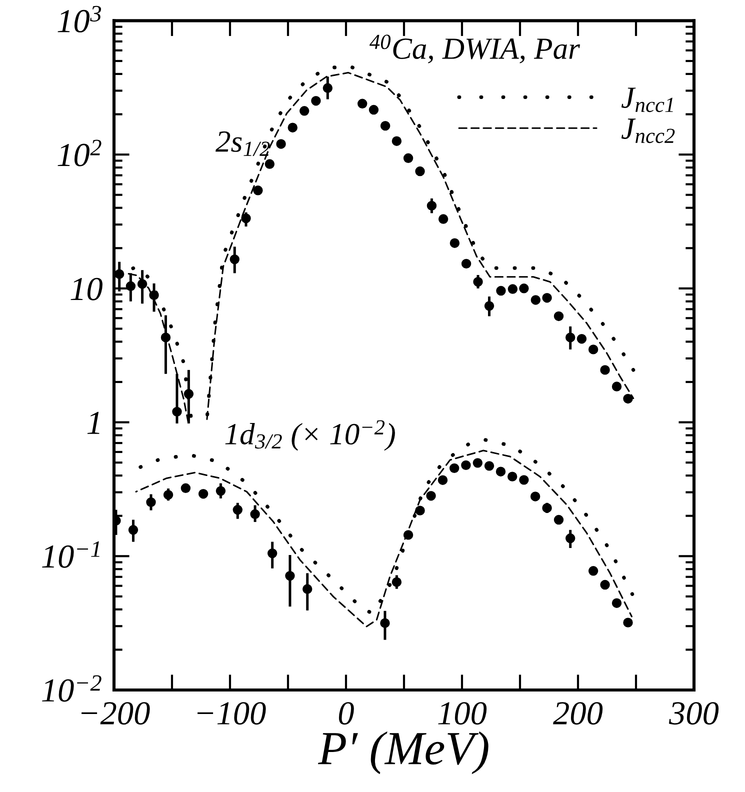 The height and width of the screenshot is (792, 745). I want to click on x-tick-label: 100, so click(462, 713).